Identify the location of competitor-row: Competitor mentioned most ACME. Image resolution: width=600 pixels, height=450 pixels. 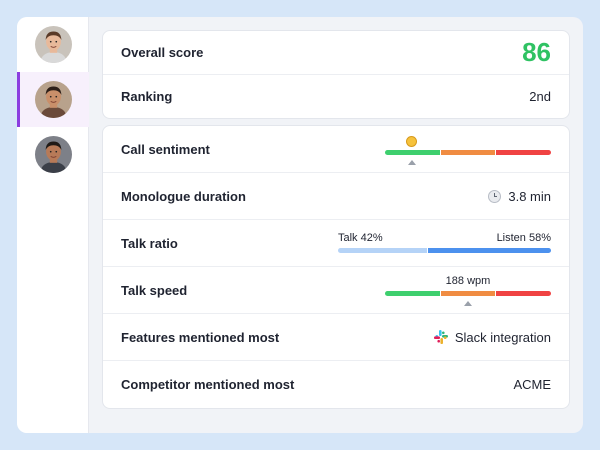
(336, 384).